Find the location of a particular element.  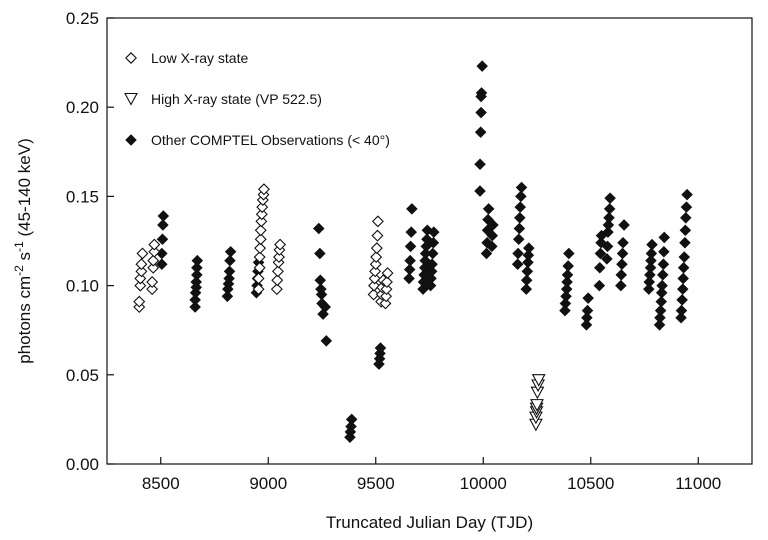

series-1-points is located at coordinates (537, 403).